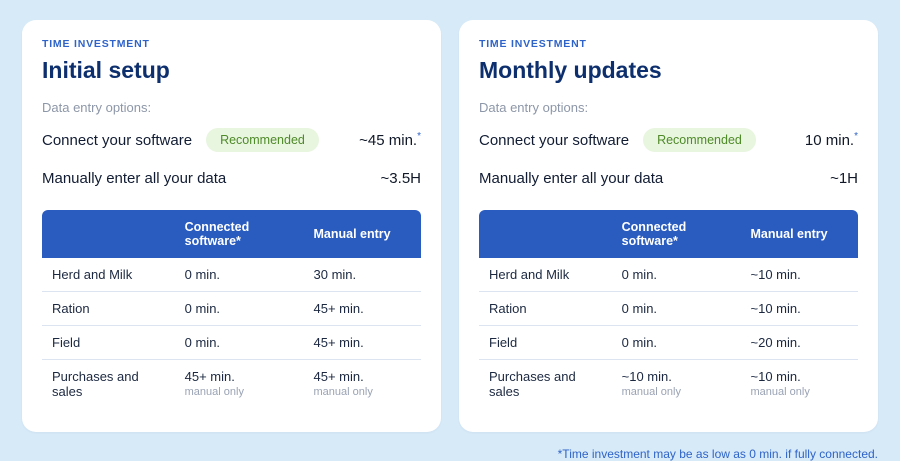 This screenshot has width=900, height=461. I want to click on time-value: ~1H, so click(844, 178).